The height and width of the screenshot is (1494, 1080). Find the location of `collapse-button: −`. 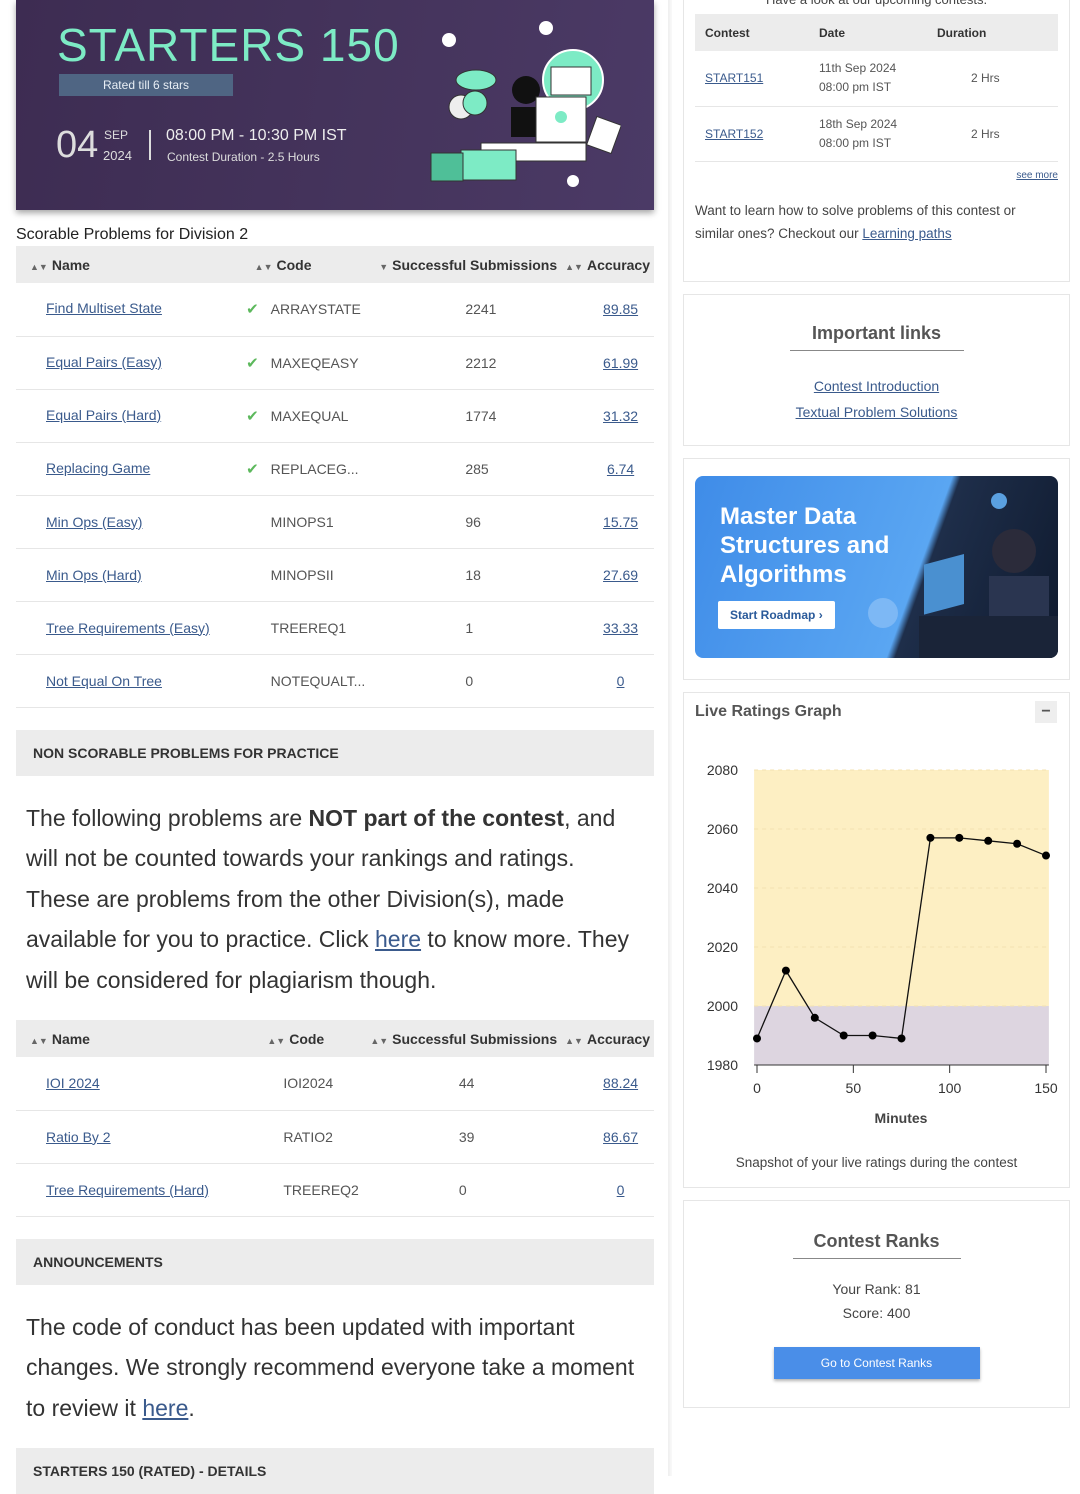

collapse-button: − is located at coordinates (1046, 712).